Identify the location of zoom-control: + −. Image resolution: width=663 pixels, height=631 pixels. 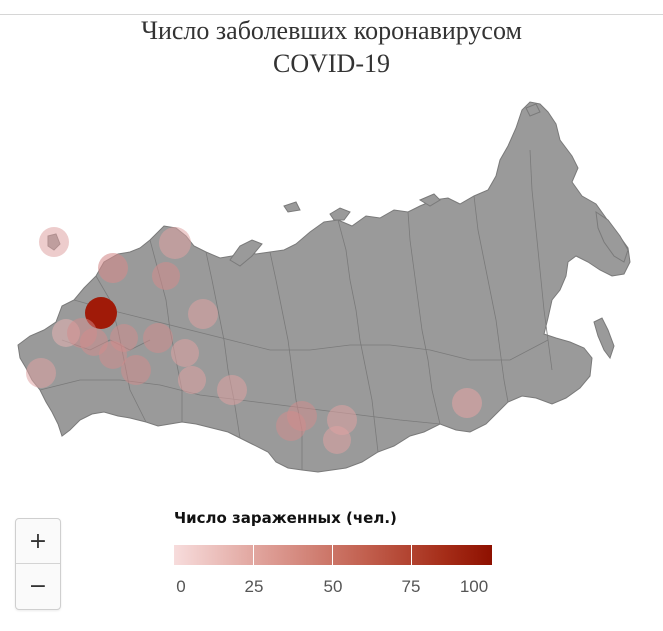
(38, 564).